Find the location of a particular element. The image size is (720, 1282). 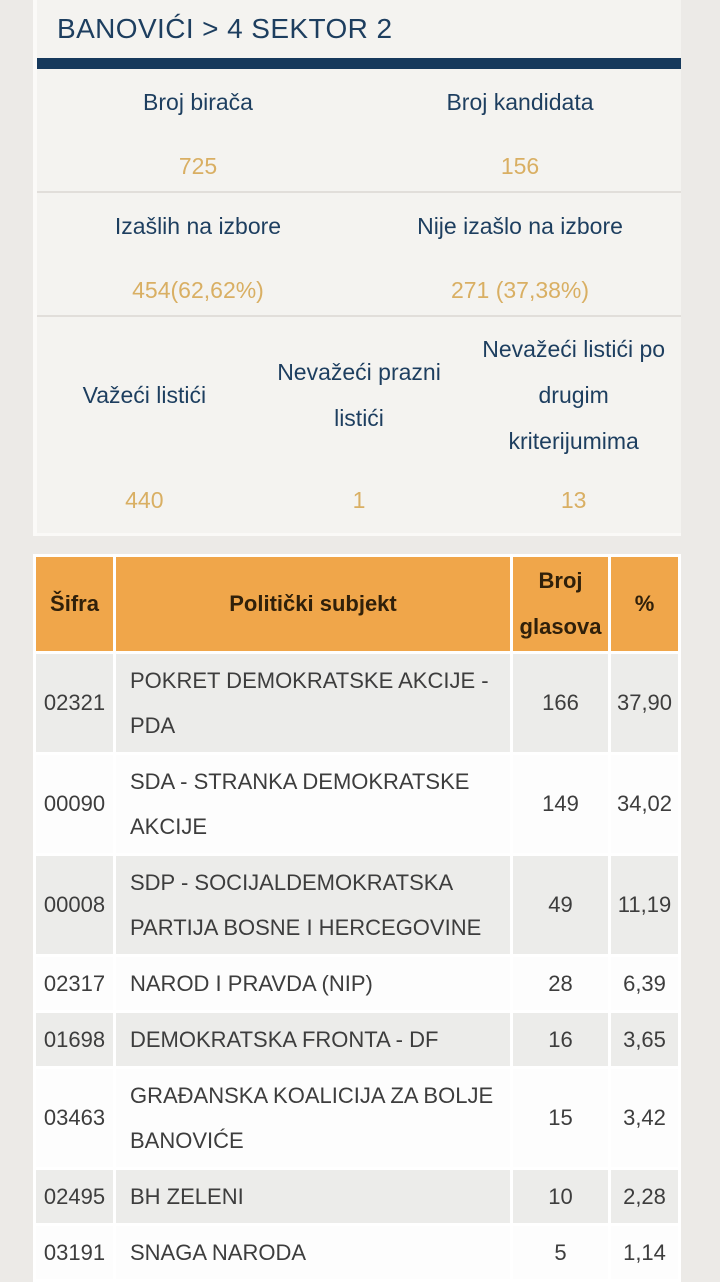

party-percent: 11,19 is located at coordinates (644, 905).